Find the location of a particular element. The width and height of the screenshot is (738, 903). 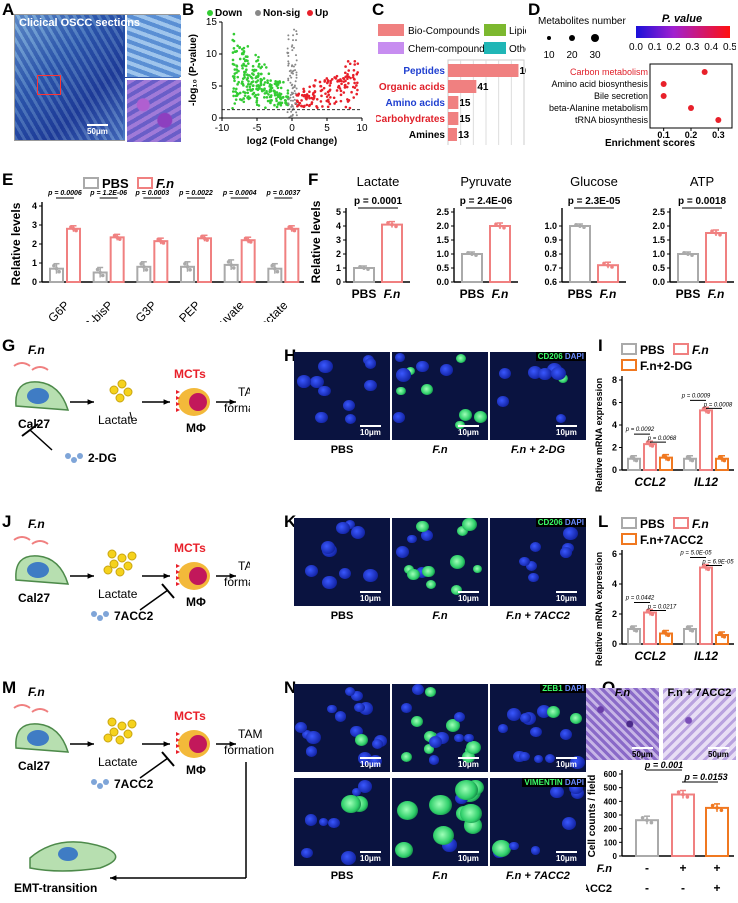

size-10: 10 is located at coordinates (549, 55).